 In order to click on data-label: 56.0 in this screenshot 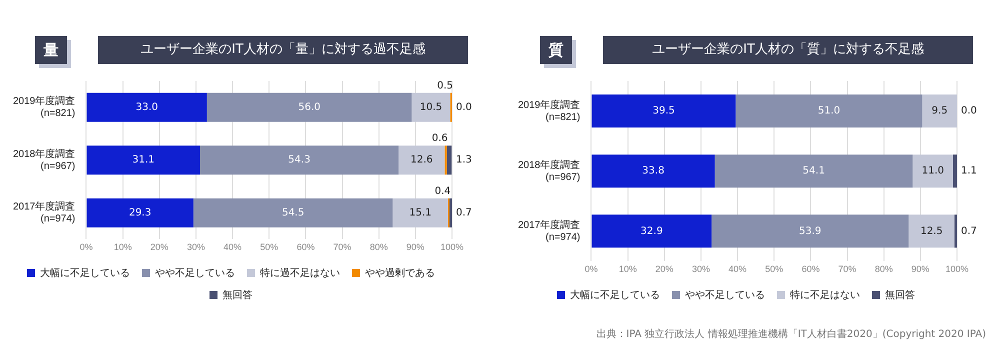, I will do `click(309, 107)`.